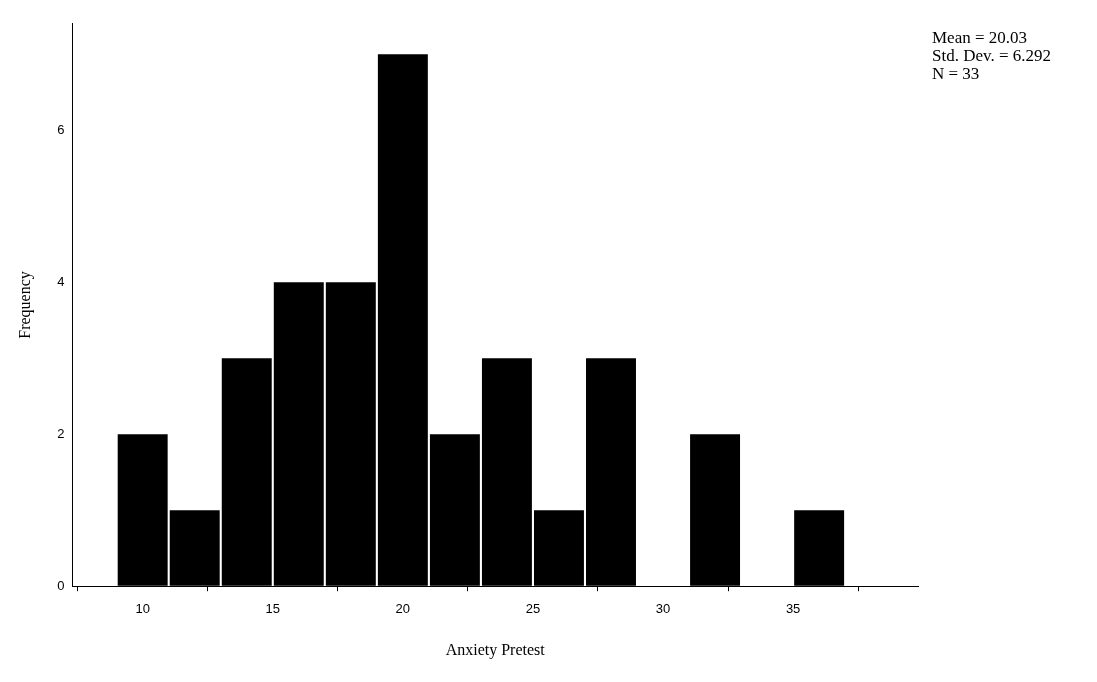 The width and height of the screenshot is (1097, 682). What do you see at coordinates (991, 55) in the screenshot?
I see `text: Std. Dev. = 6.292` at bounding box center [991, 55].